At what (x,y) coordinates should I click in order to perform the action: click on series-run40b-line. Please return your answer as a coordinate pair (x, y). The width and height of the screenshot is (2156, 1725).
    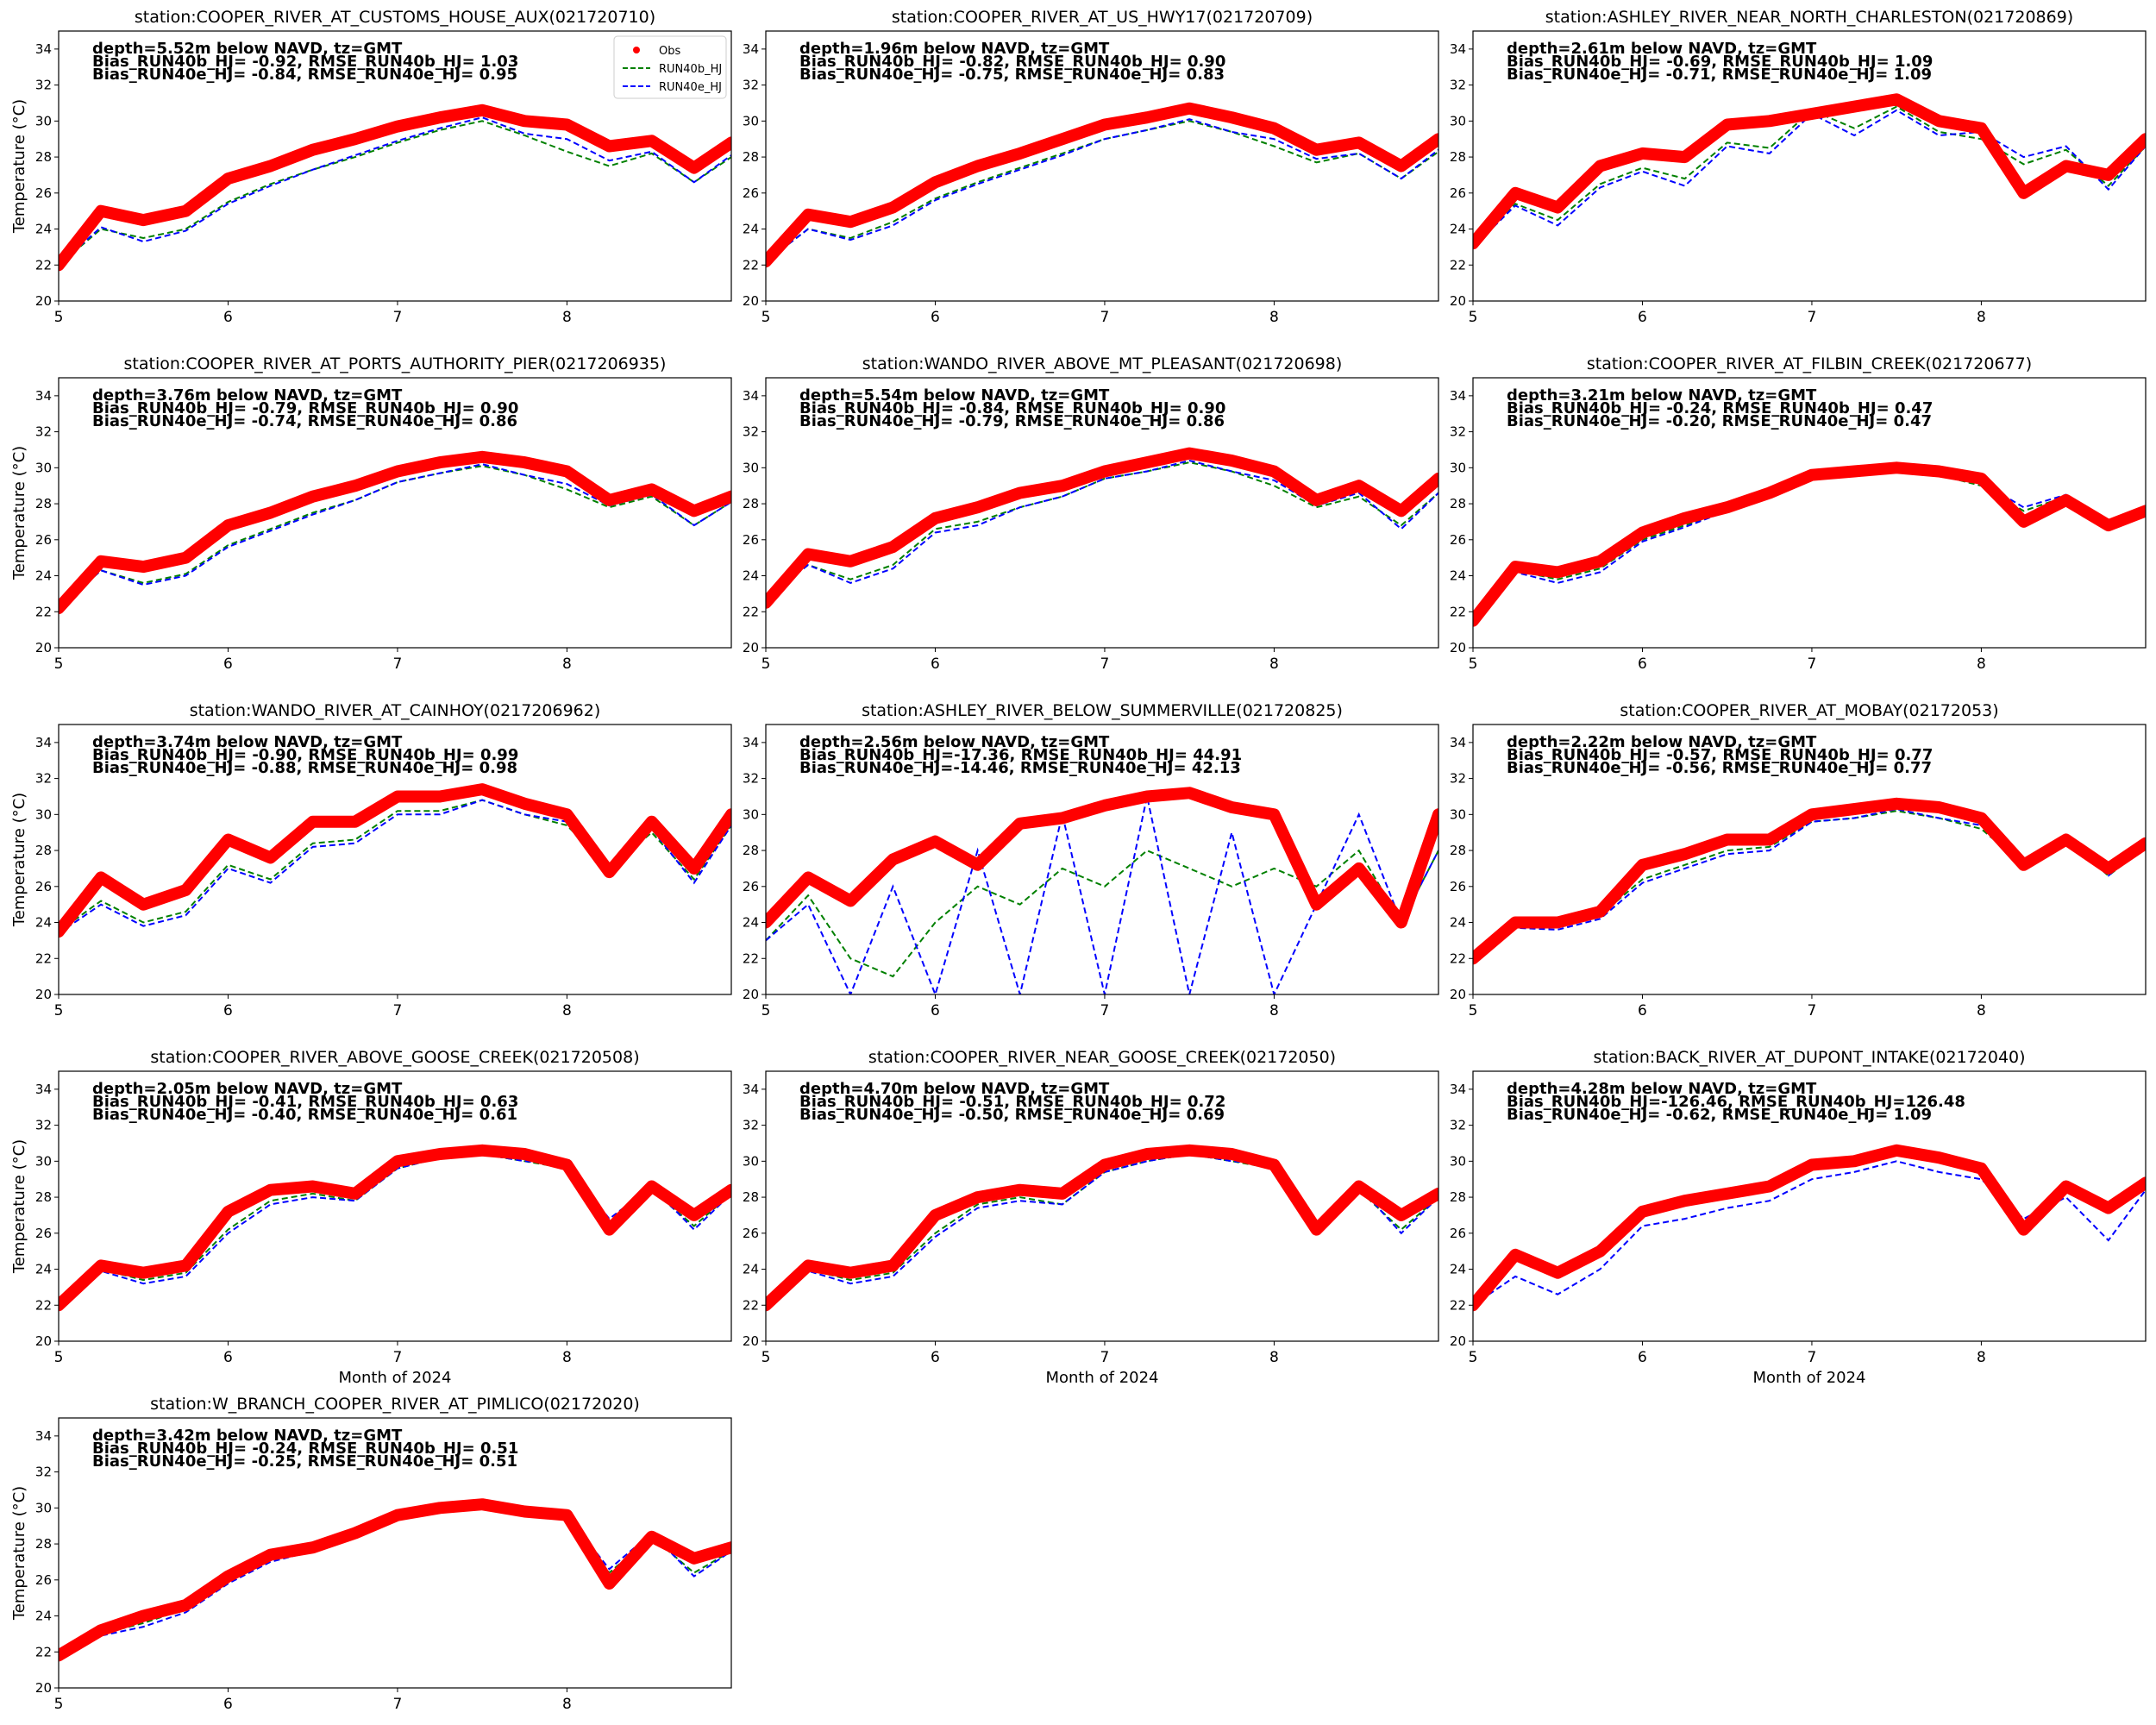
    Looking at the image, I should click on (395, 1230).